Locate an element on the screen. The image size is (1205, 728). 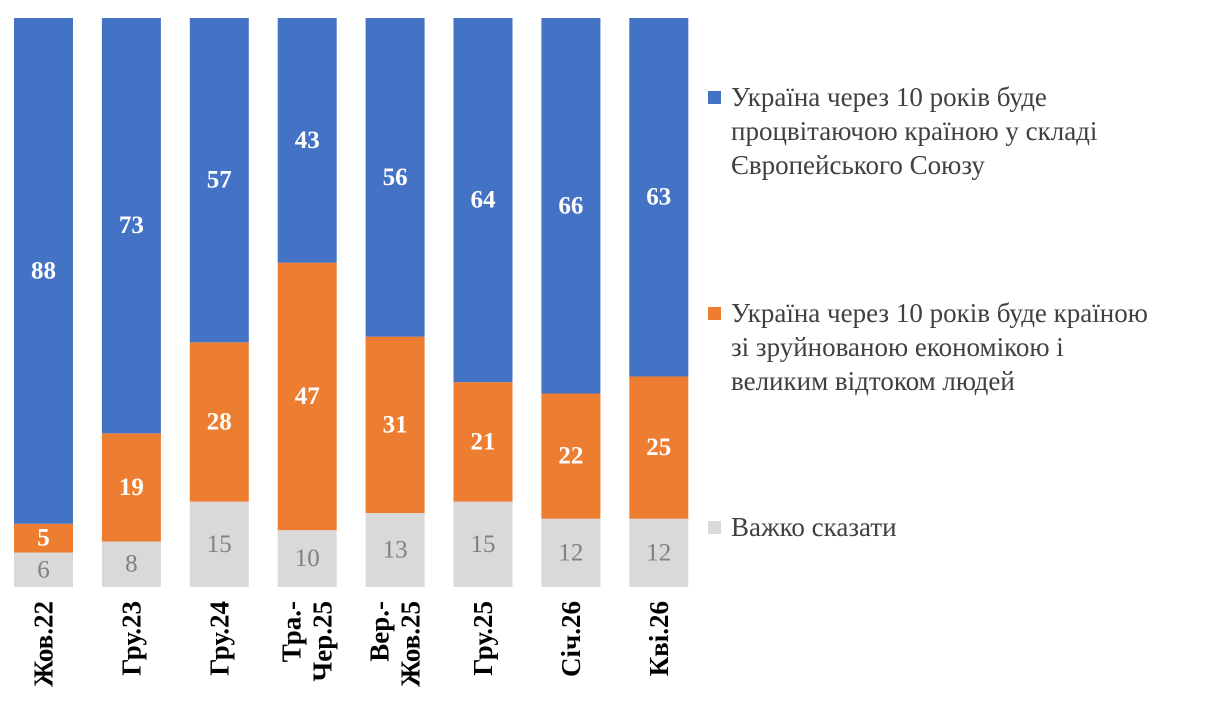
data-label: 28 is located at coordinates (219, 421).